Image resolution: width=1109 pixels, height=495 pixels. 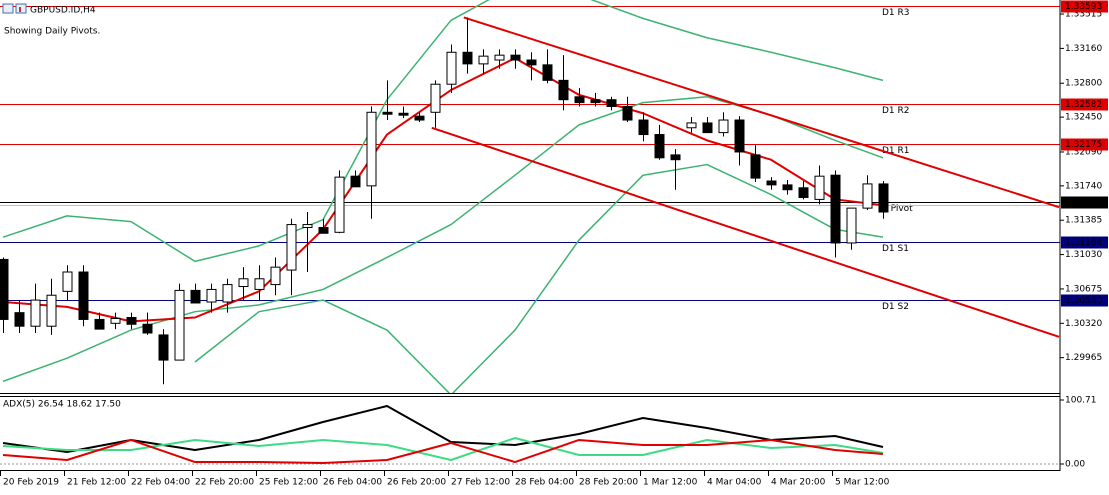 What do you see at coordinates (734, 483) in the screenshot?
I see `x-tick-label: 4 Mar 04:00` at bounding box center [734, 483].